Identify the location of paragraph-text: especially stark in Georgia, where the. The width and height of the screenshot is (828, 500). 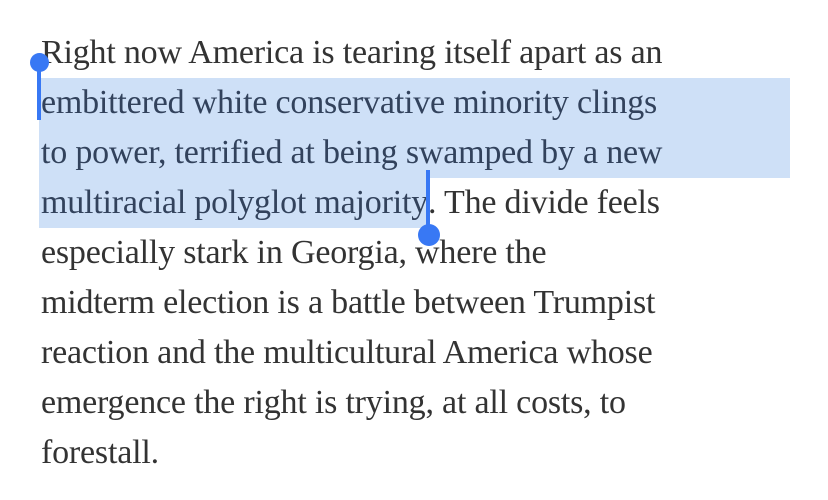
(294, 252).